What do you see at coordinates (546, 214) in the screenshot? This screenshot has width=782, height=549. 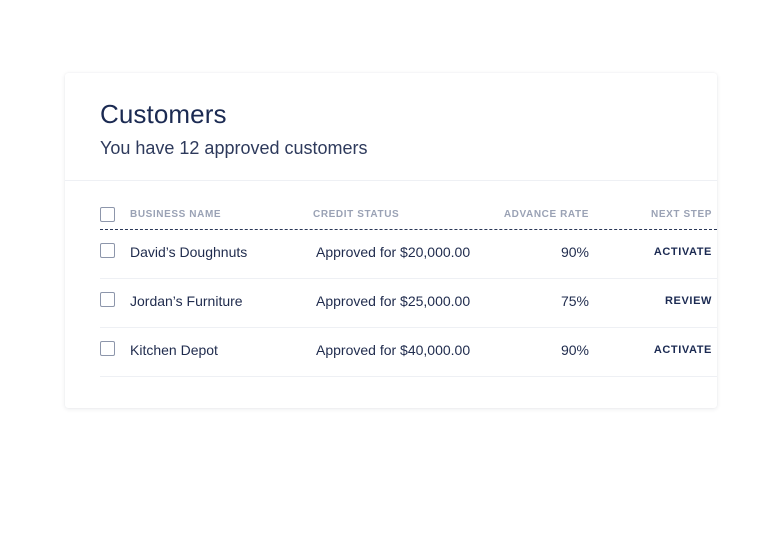 I see `column-header-advance-rate: ADVANCE RATE` at bounding box center [546, 214].